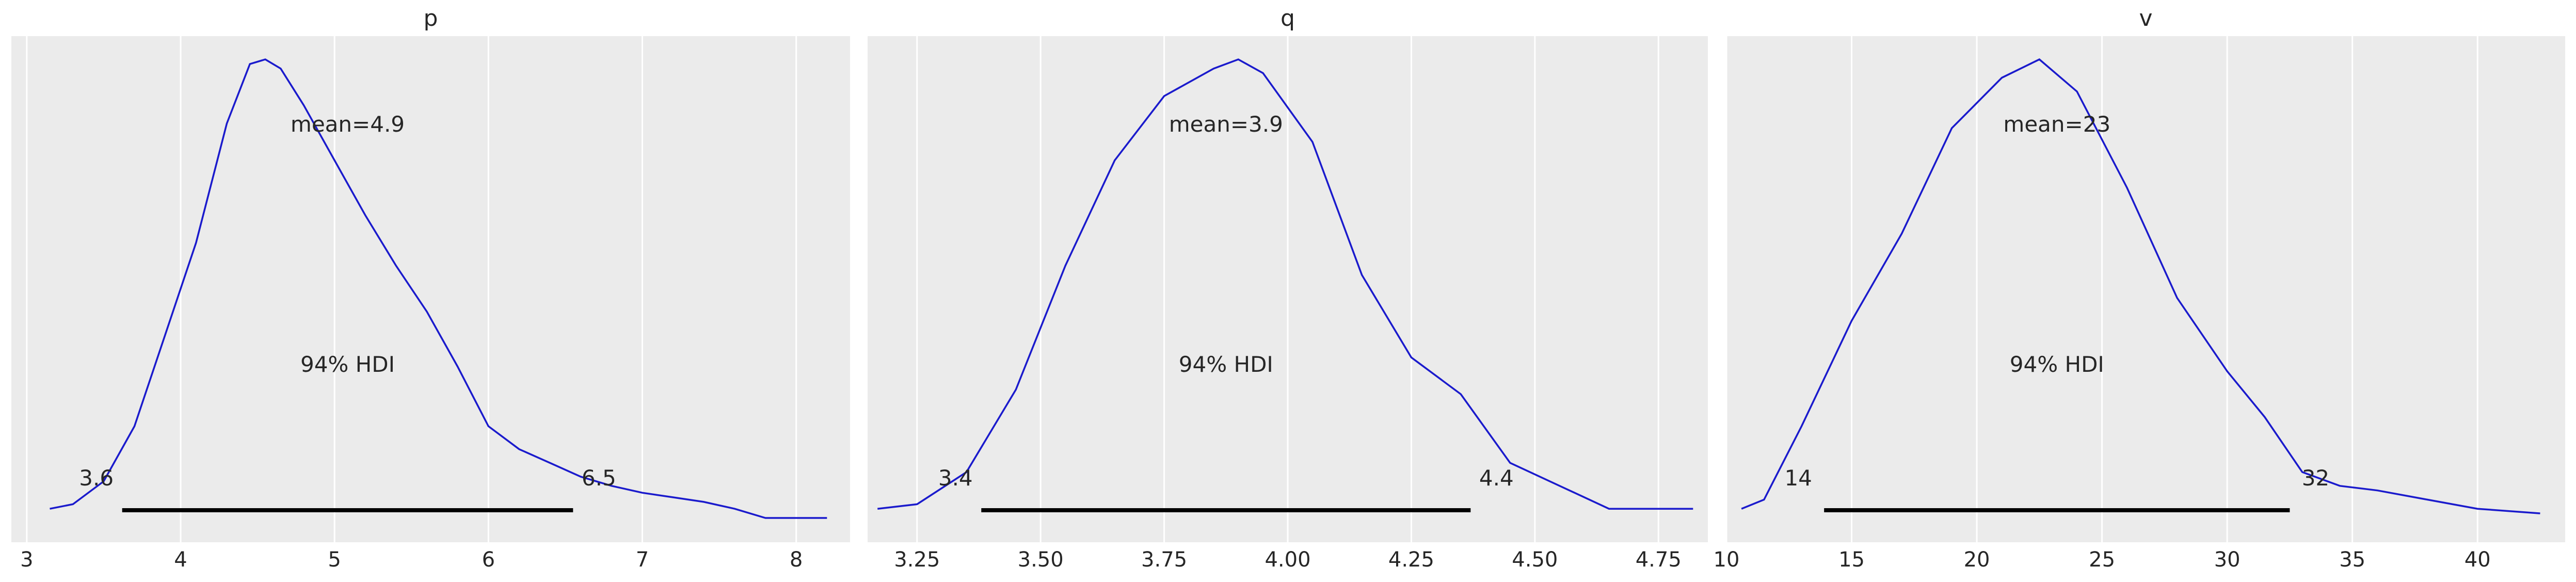 This screenshot has width=2576, height=582. What do you see at coordinates (1535, 560) in the screenshot?
I see `x-tick-label: 4.50` at bounding box center [1535, 560].